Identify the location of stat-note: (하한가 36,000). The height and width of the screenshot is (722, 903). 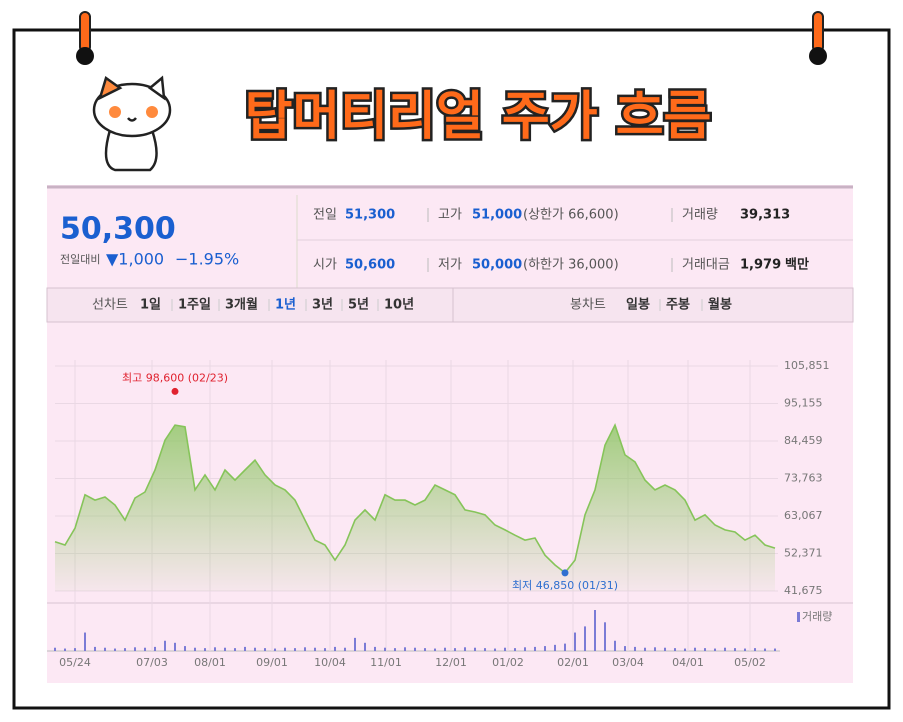
(571, 265).